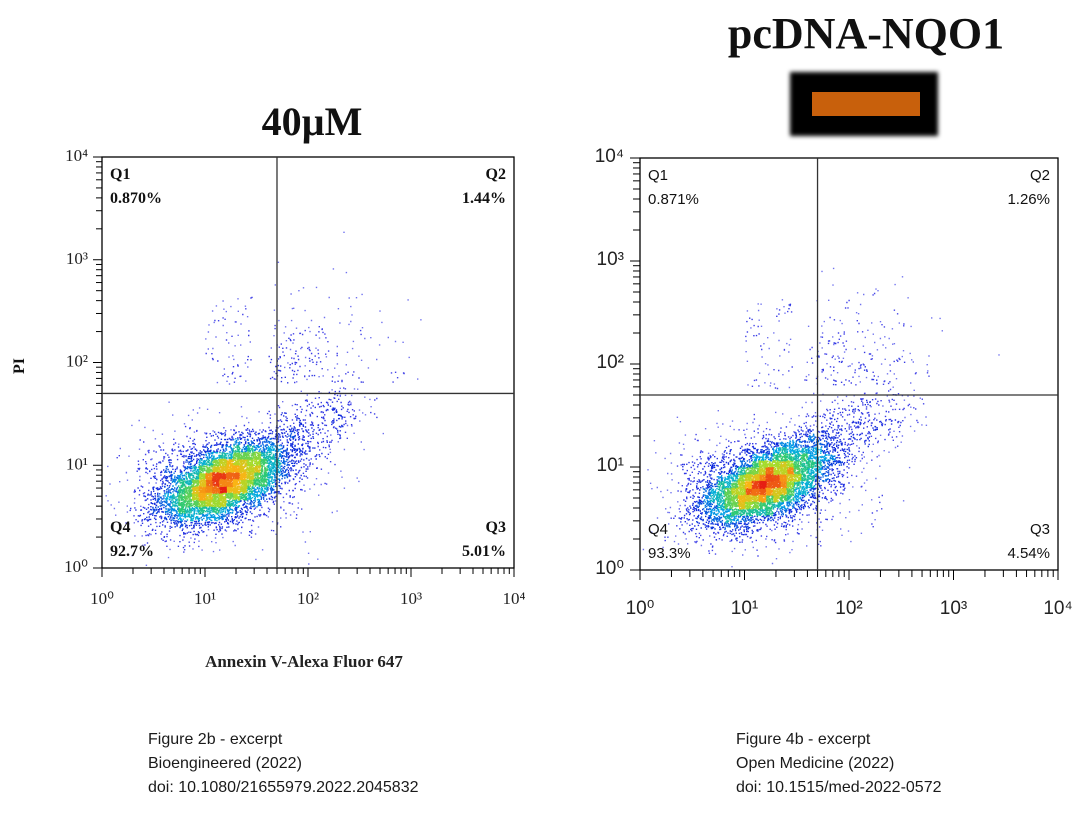 The width and height of the screenshot is (1080, 825). Describe the element at coordinates (673, 199) in the screenshot. I see `quadrant-percent: 0.871%` at that location.